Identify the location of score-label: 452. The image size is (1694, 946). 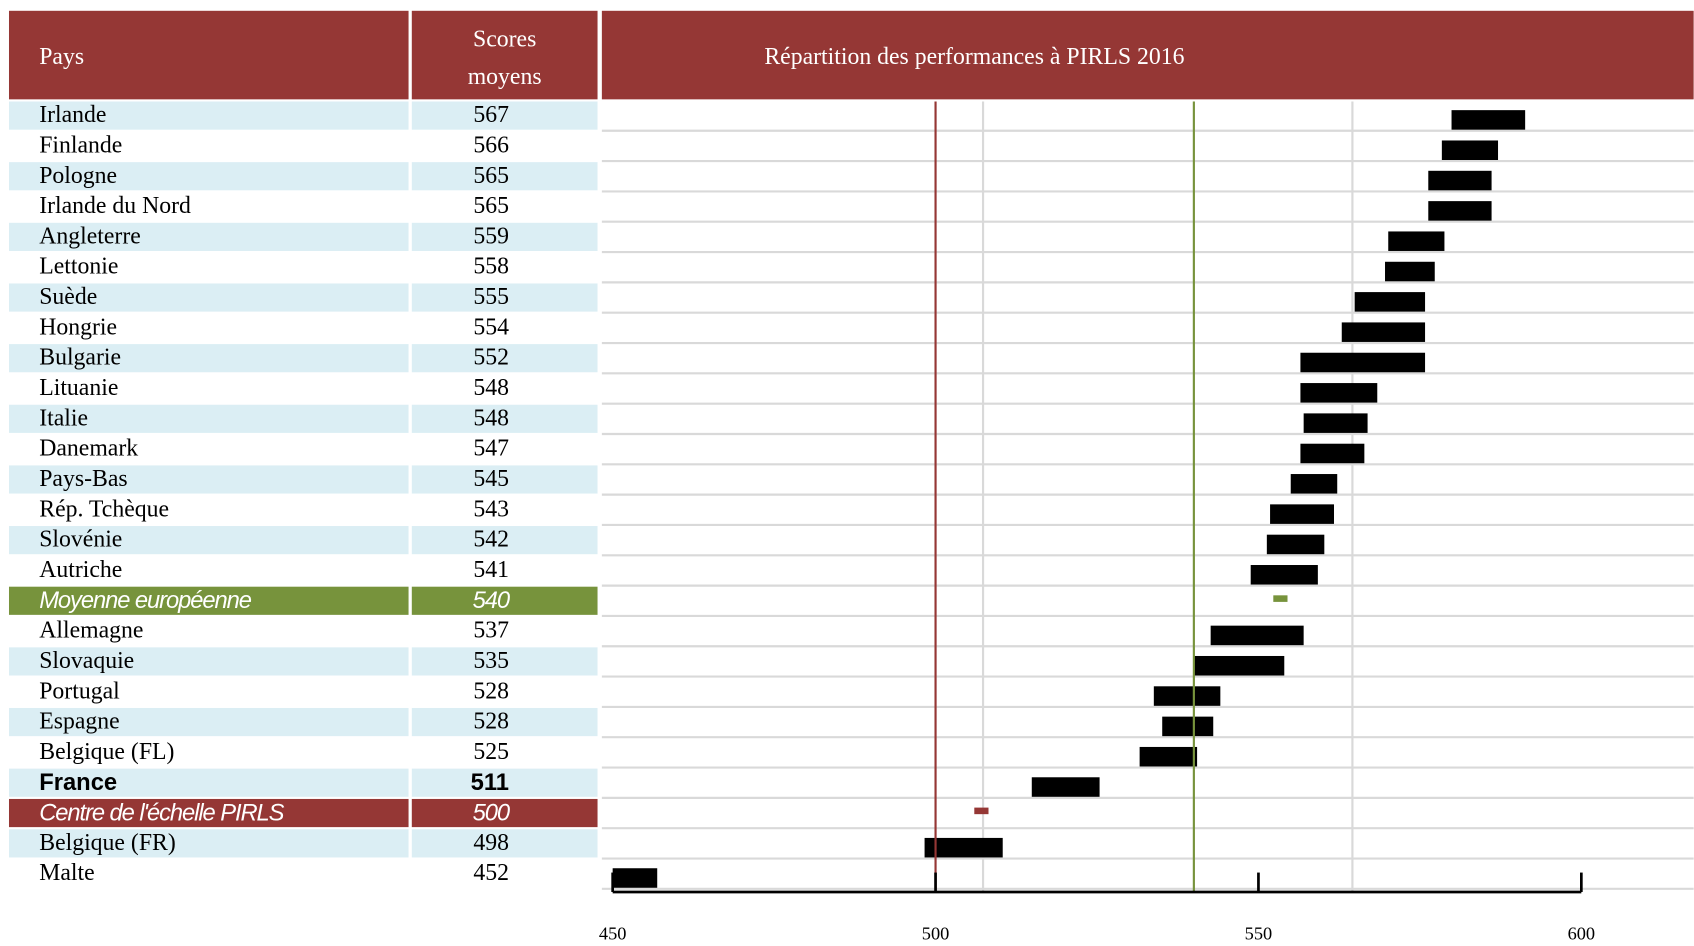
(491, 873).